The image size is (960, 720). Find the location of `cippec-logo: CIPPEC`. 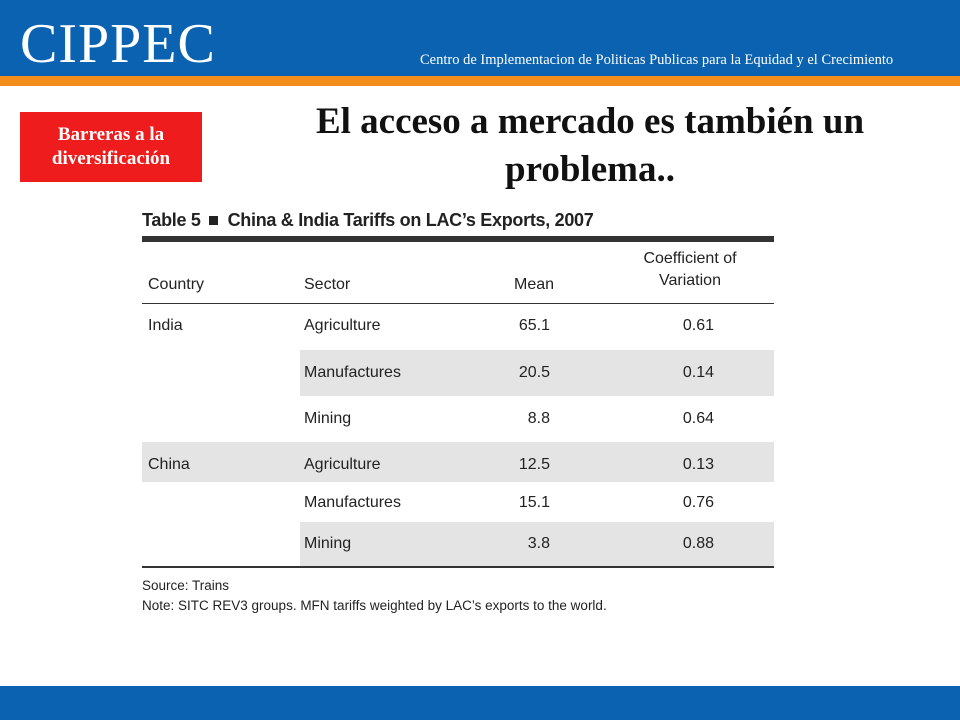

cippec-logo: CIPPEC is located at coordinates (118, 44).